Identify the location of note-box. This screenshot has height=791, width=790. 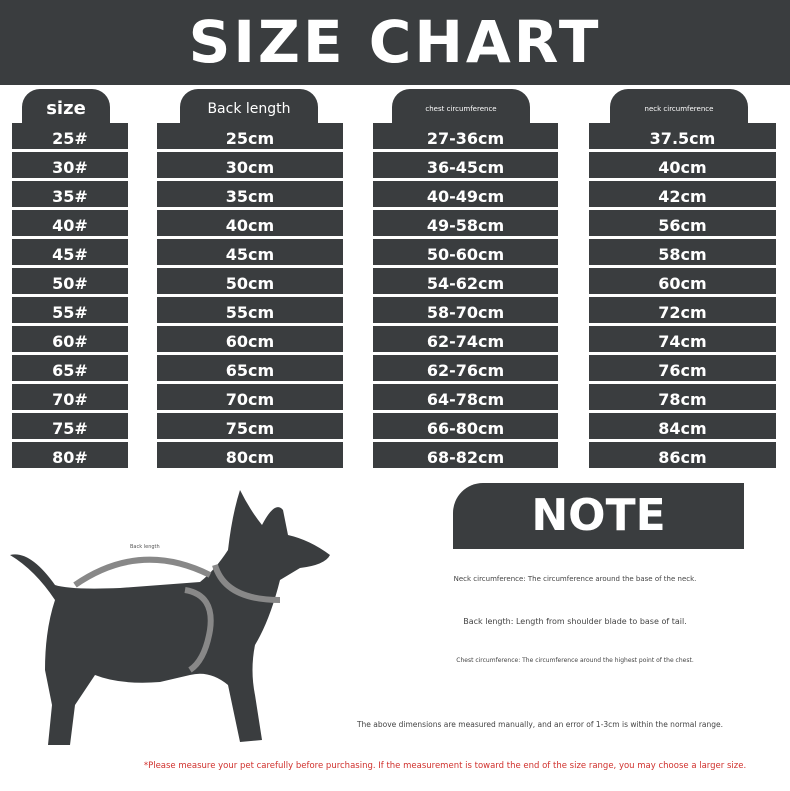
(598, 516).